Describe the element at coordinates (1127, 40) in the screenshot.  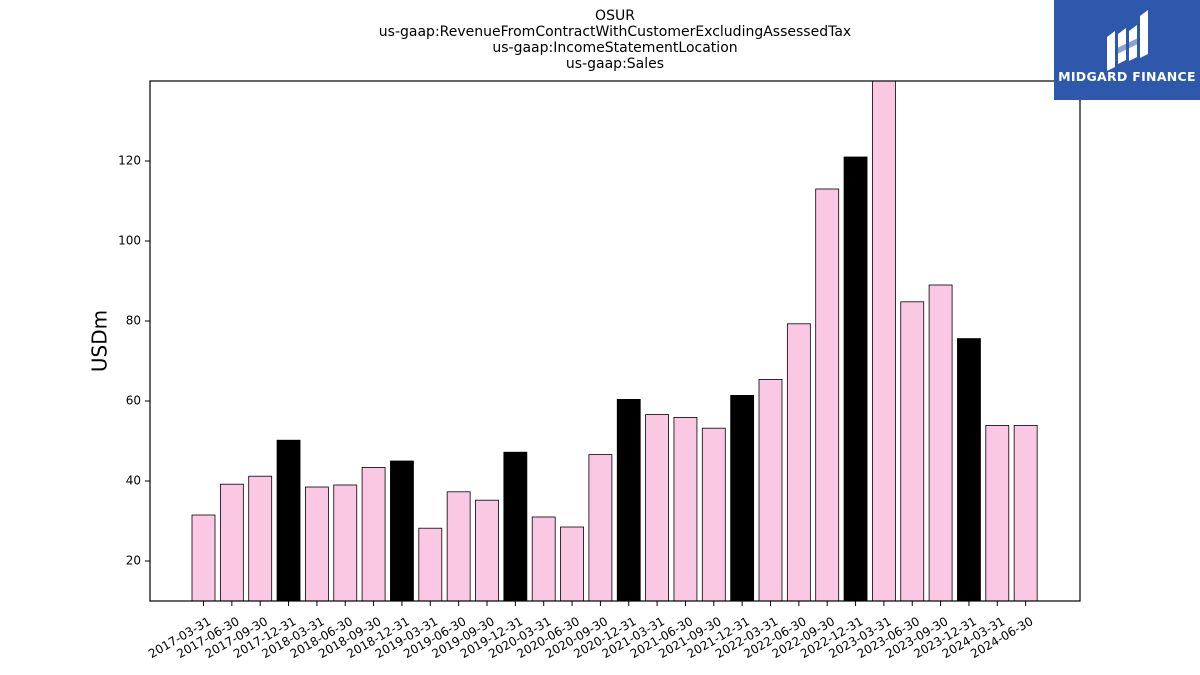
I see `logo-mark-icon` at that location.